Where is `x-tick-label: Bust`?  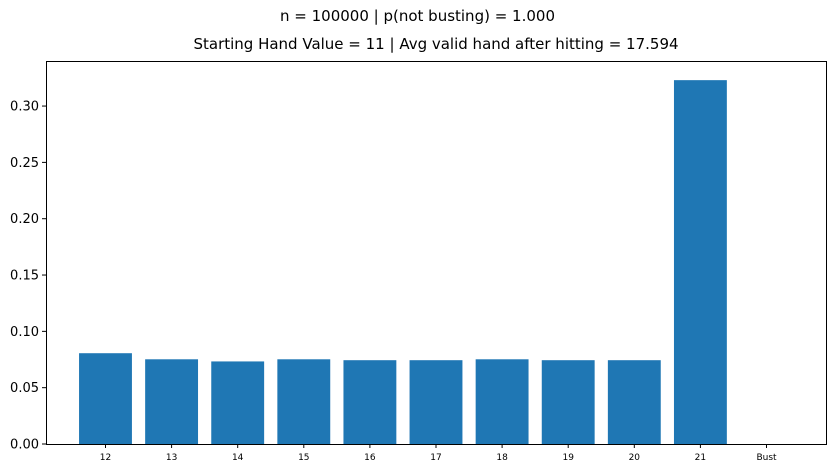
x-tick-label: Bust is located at coordinates (766, 458).